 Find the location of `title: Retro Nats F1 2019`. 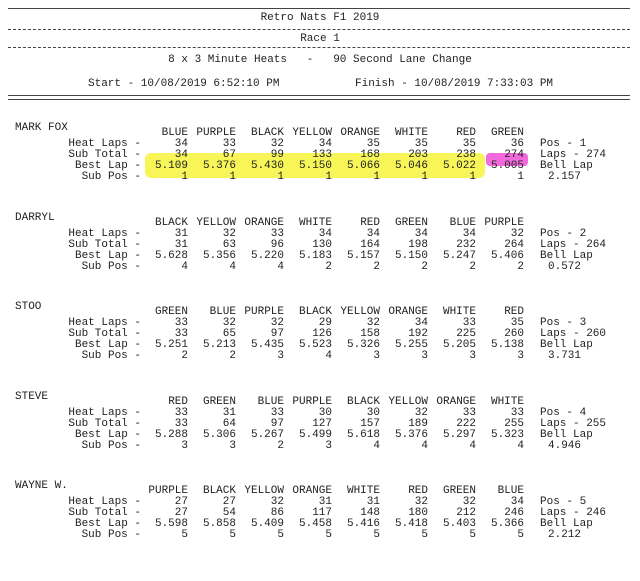

title: Retro Nats F1 2019 is located at coordinates (320, 18).